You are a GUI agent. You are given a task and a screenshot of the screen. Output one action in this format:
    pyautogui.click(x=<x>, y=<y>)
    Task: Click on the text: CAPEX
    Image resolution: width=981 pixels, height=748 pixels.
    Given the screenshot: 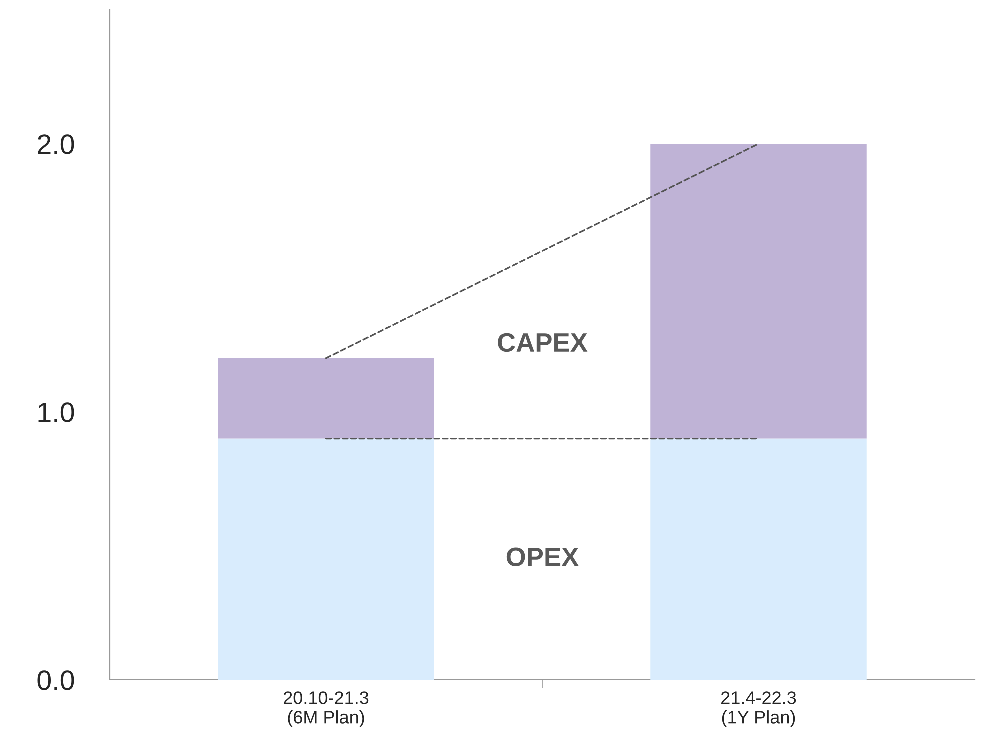 What is the action you would take?
    pyautogui.click(x=543, y=342)
    